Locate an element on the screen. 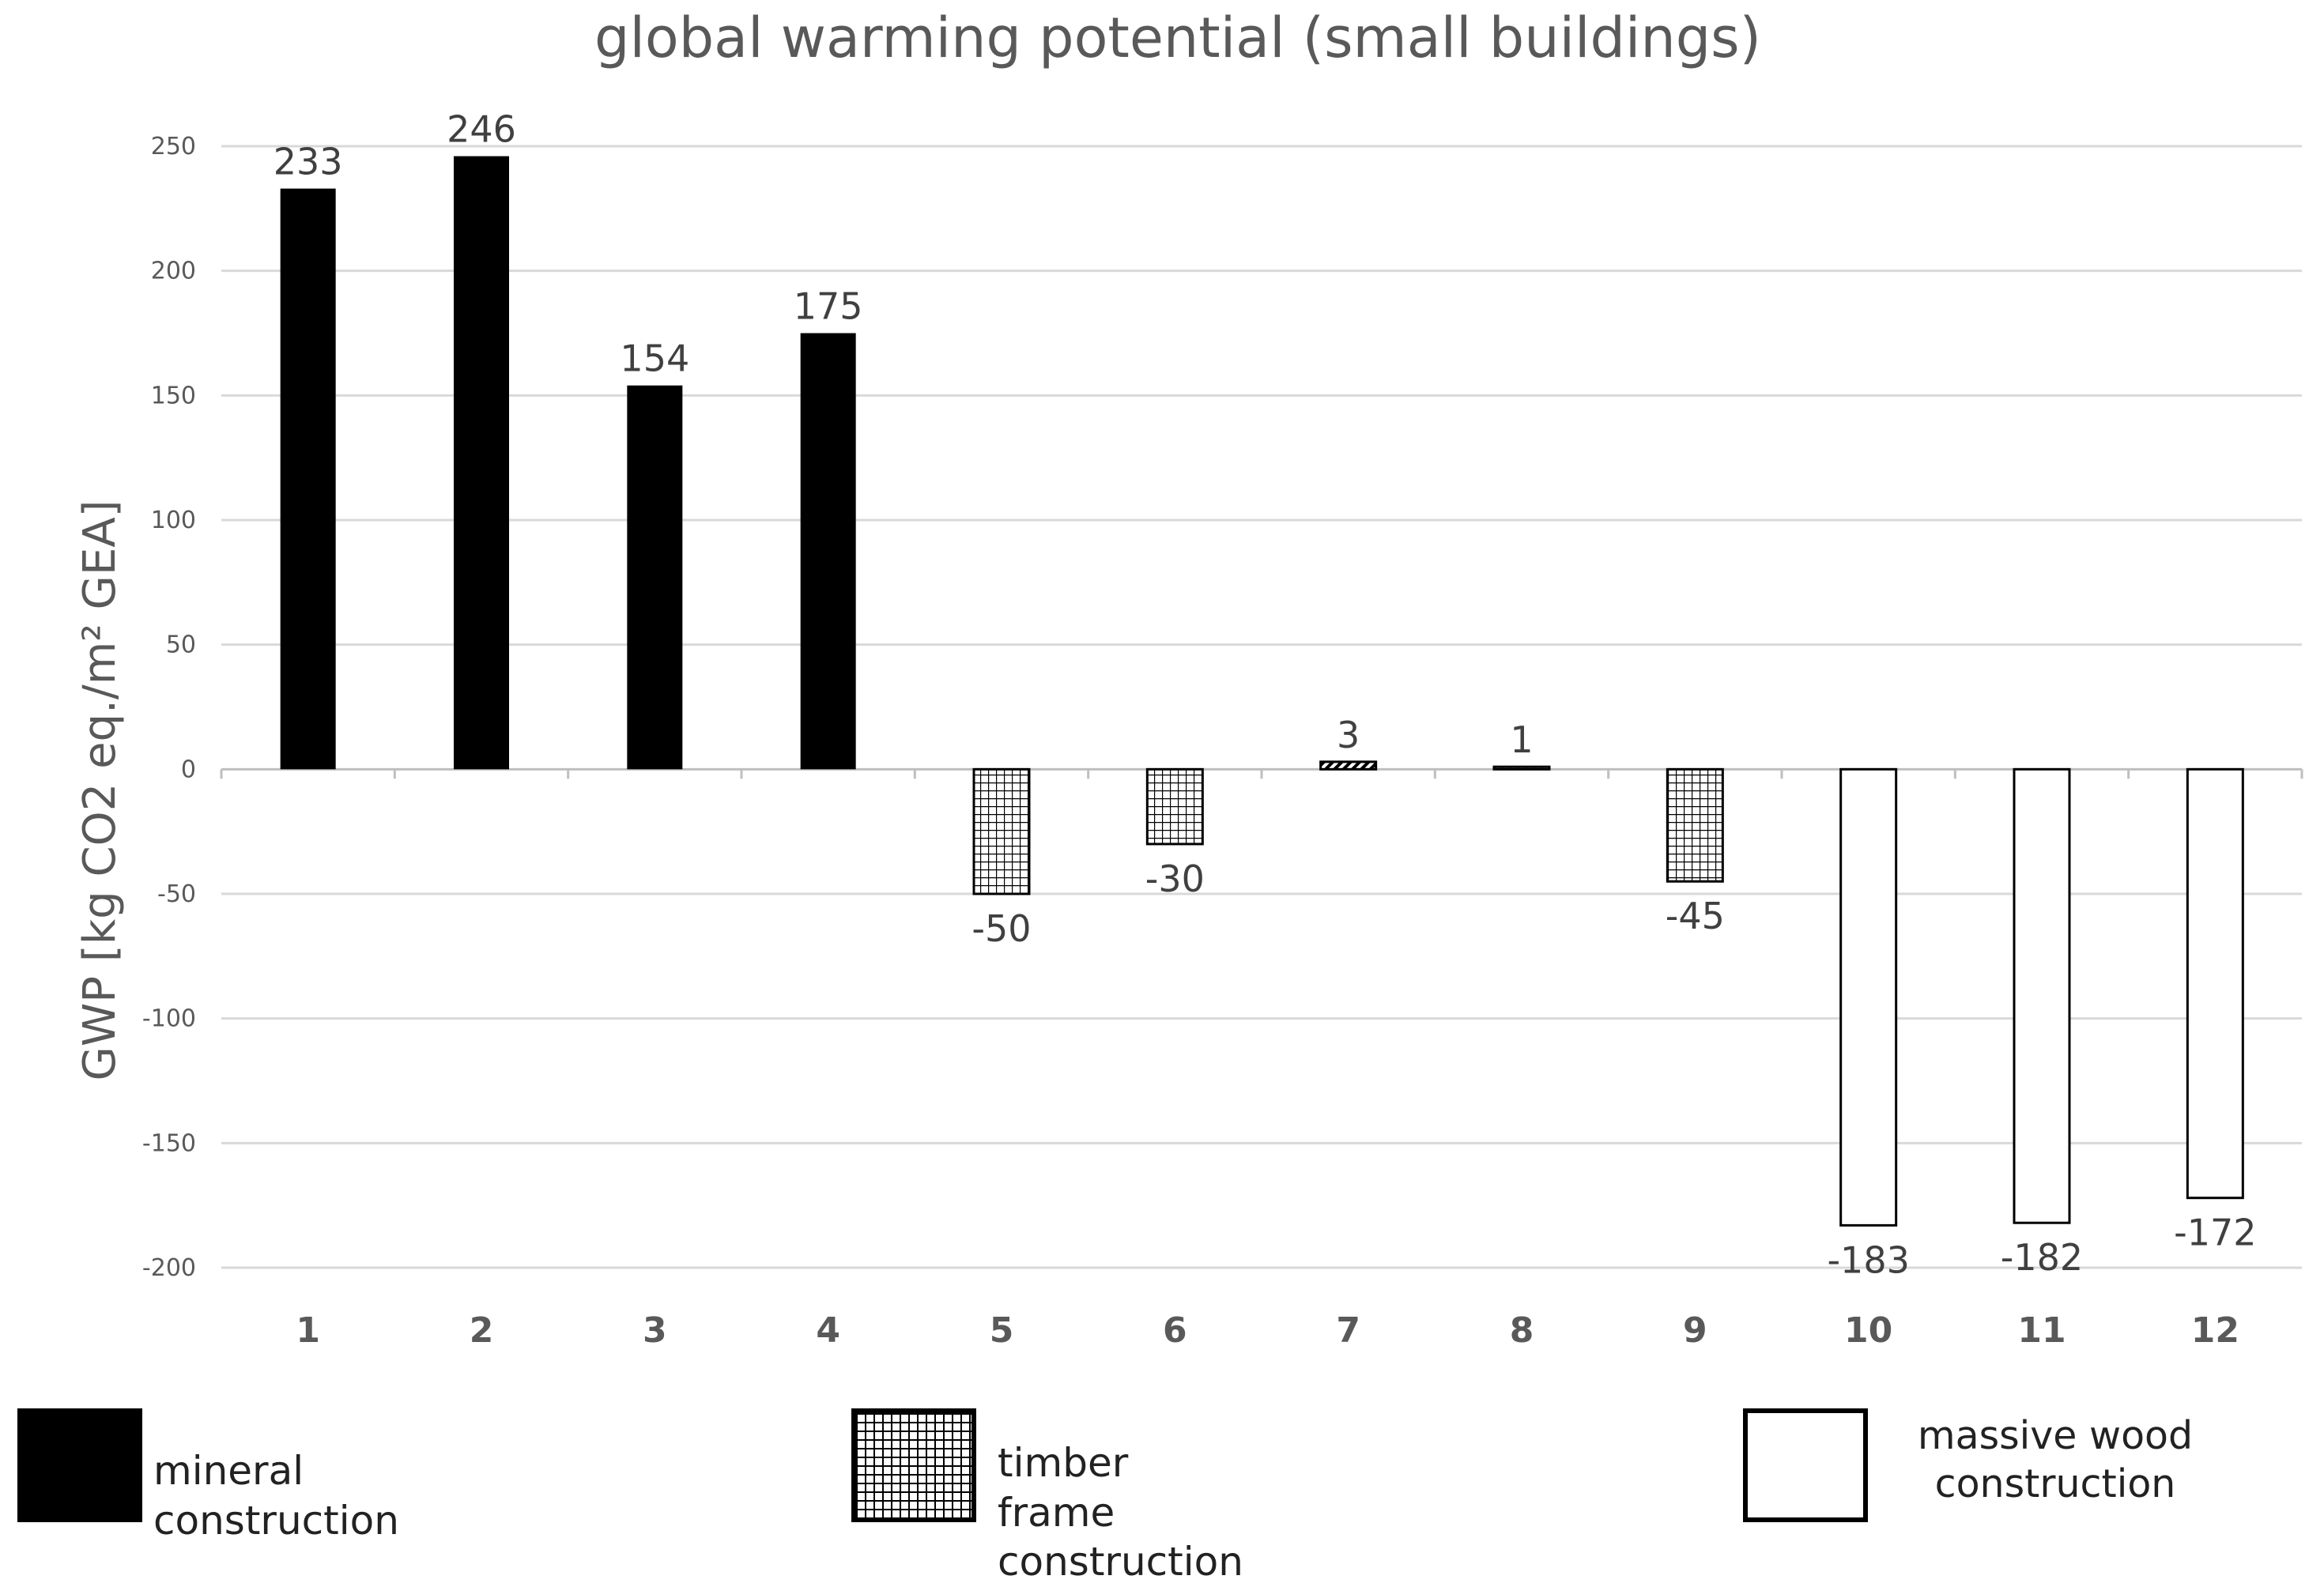 This screenshot has width=2324, height=1587. legend-swatch-timber is located at coordinates (913, 1465).